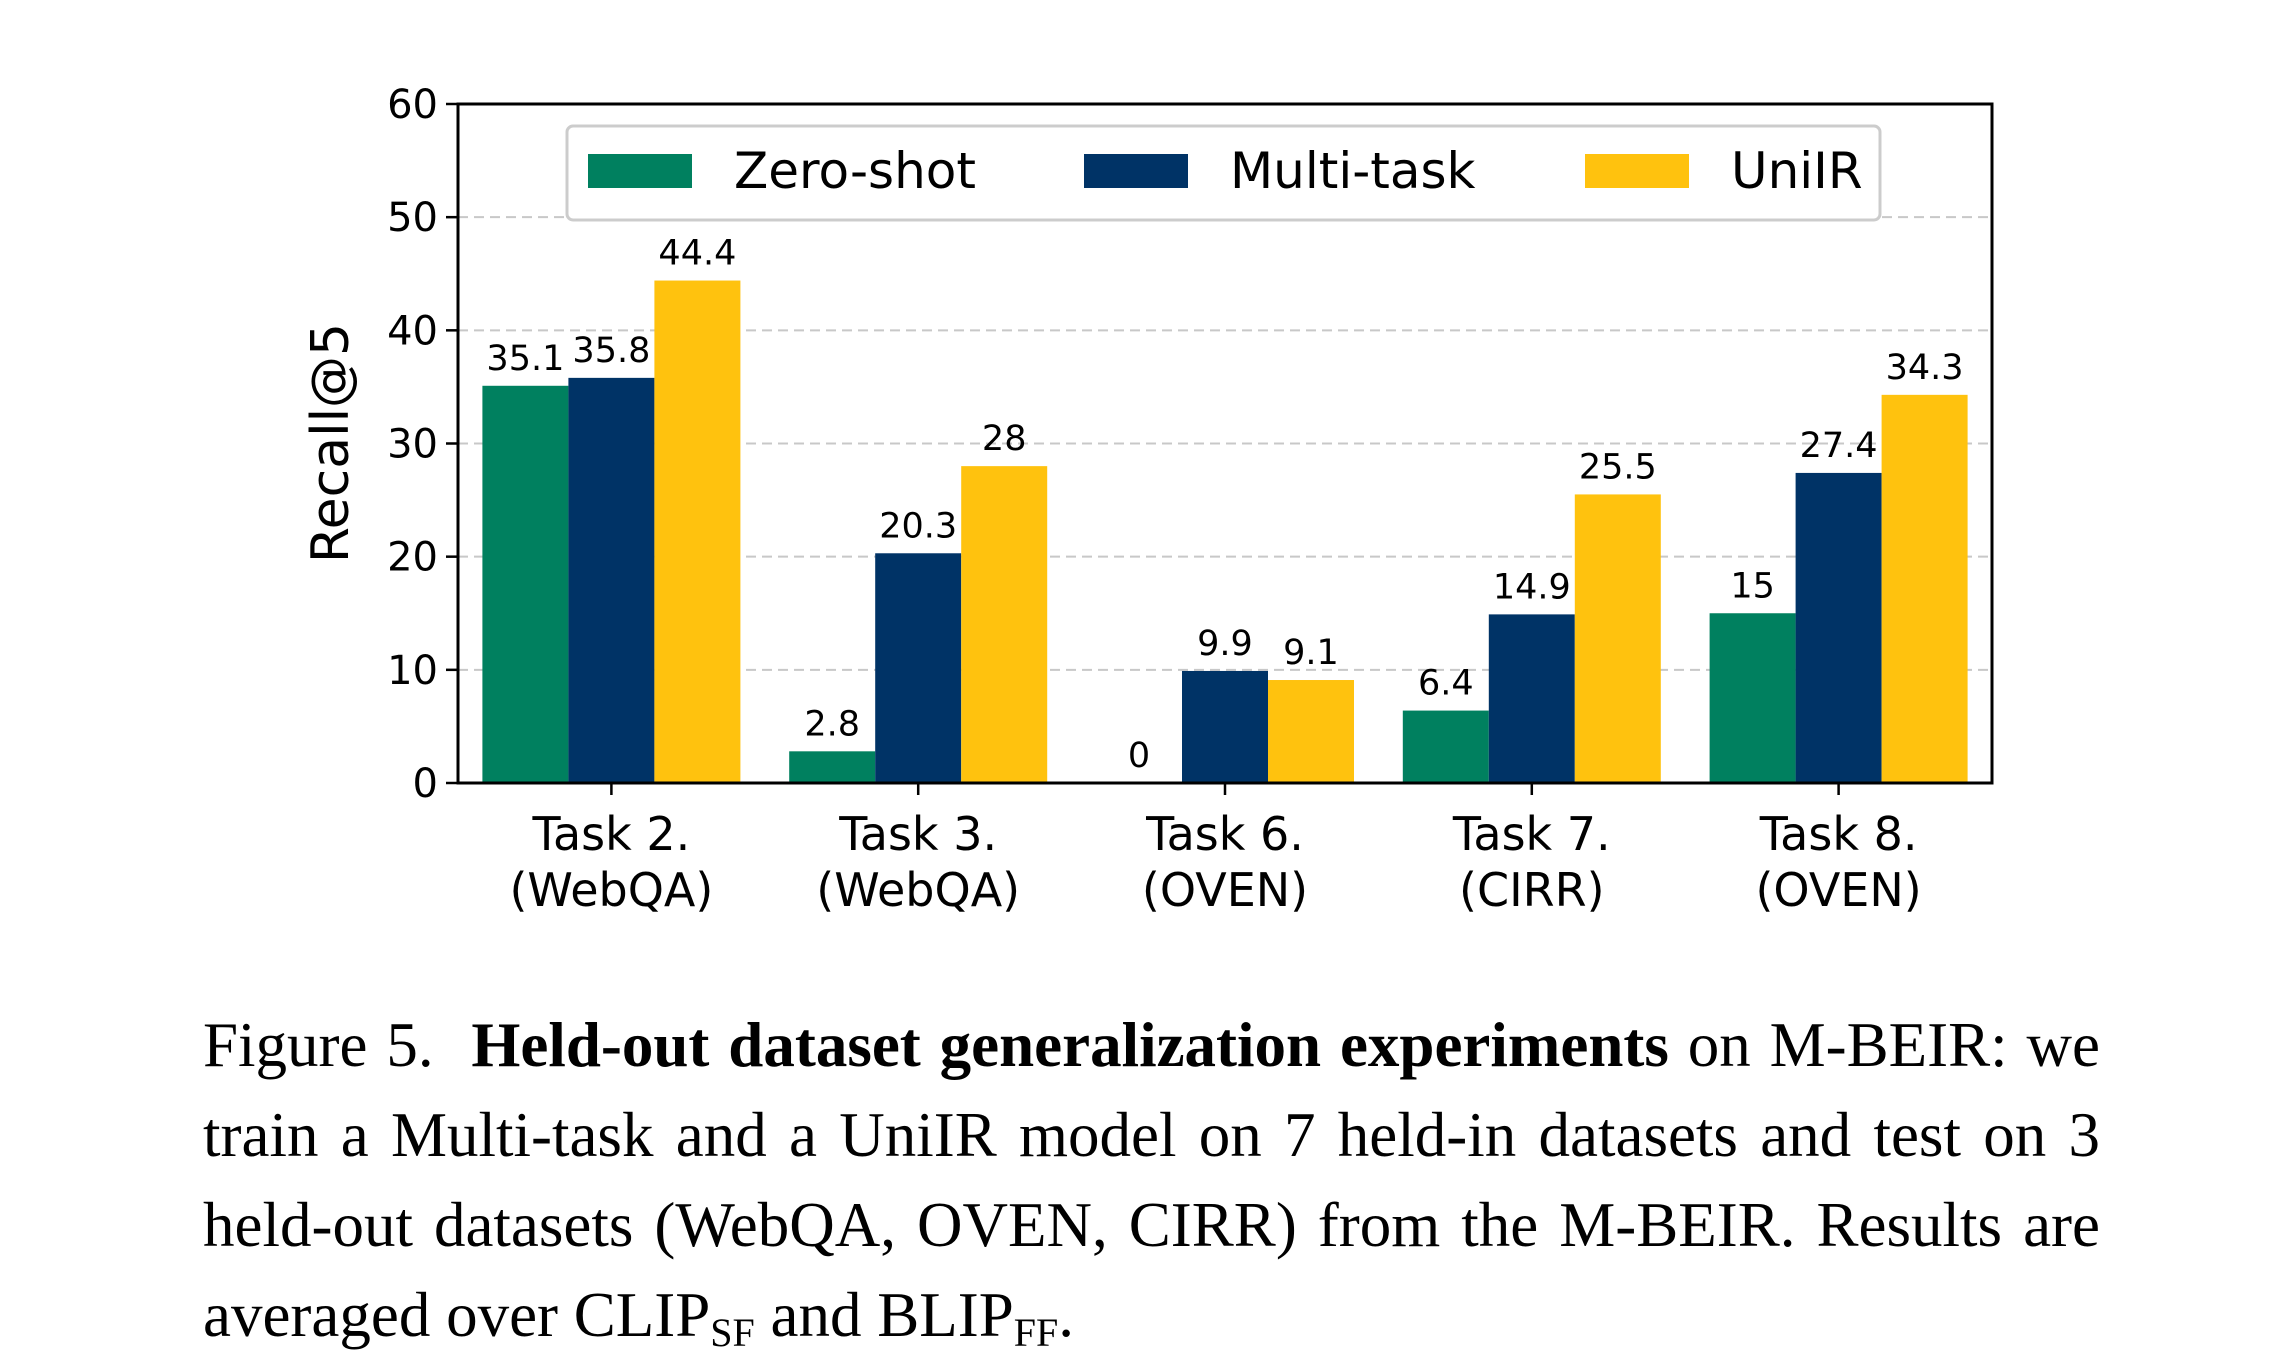 The image size is (2269, 1360). I want to click on y-axis: 0 10 20 30 40 50 60, so click(422, 444).